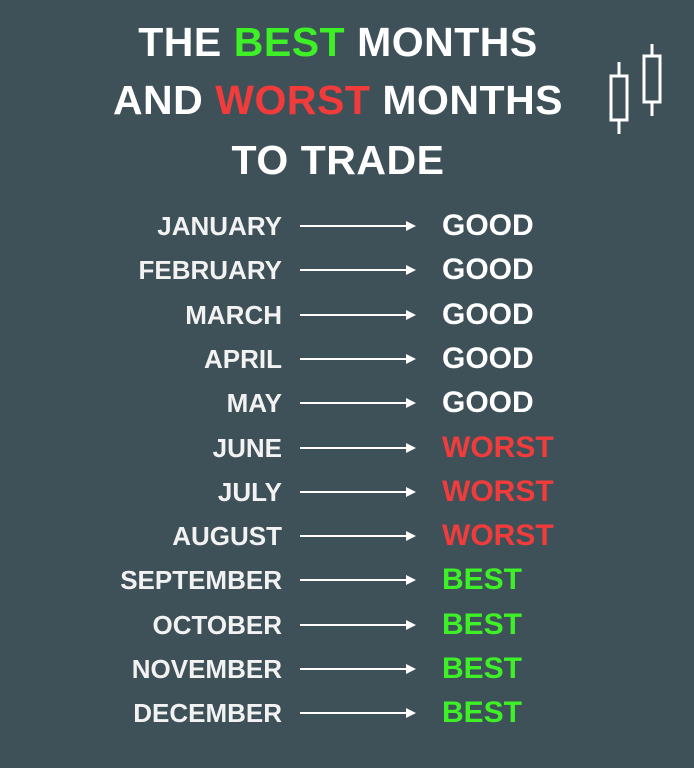 The height and width of the screenshot is (768, 694). What do you see at coordinates (249, 491) in the screenshot?
I see `month-name: JULY` at bounding box center [249, 491].